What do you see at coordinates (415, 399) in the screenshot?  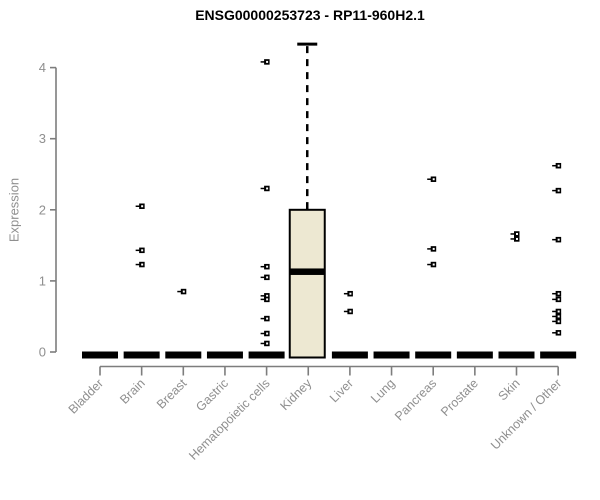 I see `x-tick-label: Pancreas` at bounding box center [415, 399].